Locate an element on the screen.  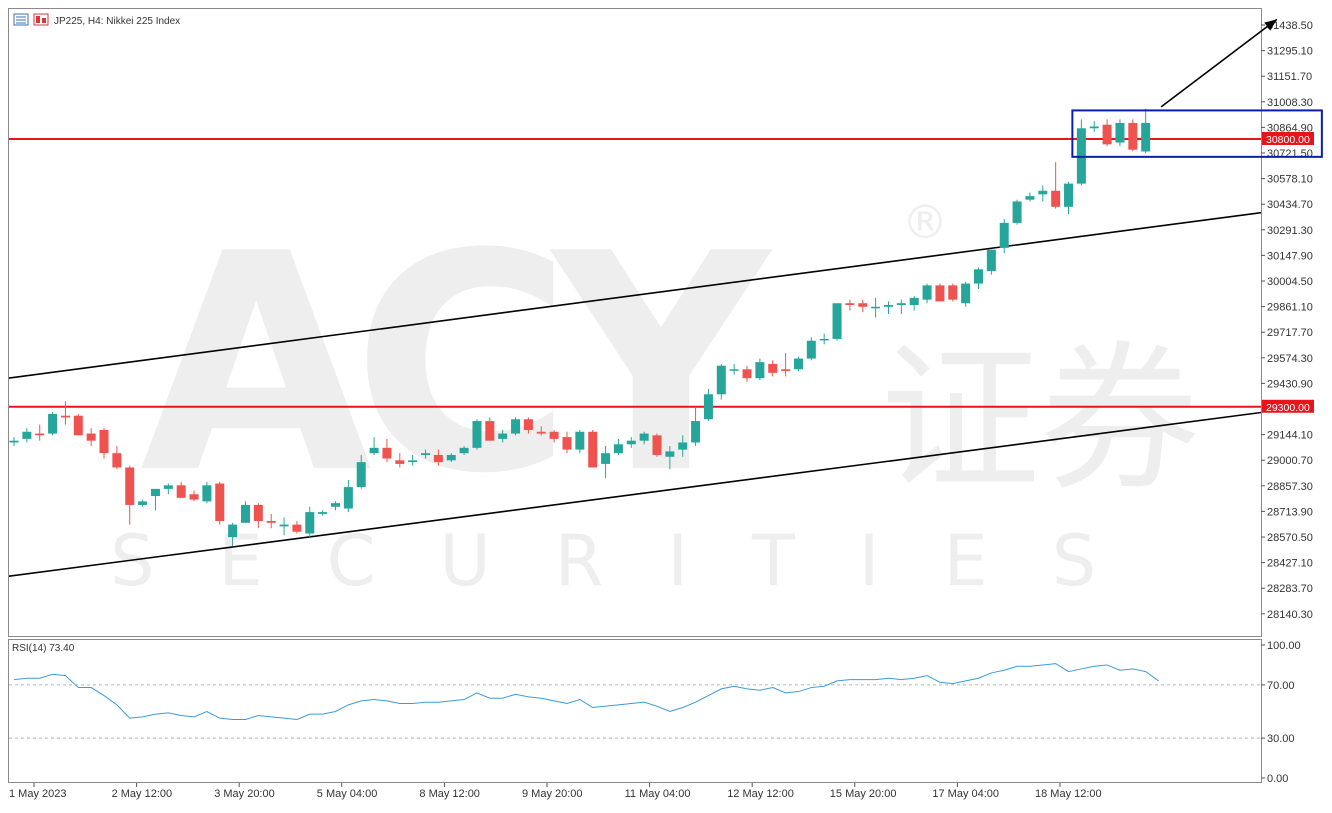
chart-menu-icon is located at coordinates (21, 19).